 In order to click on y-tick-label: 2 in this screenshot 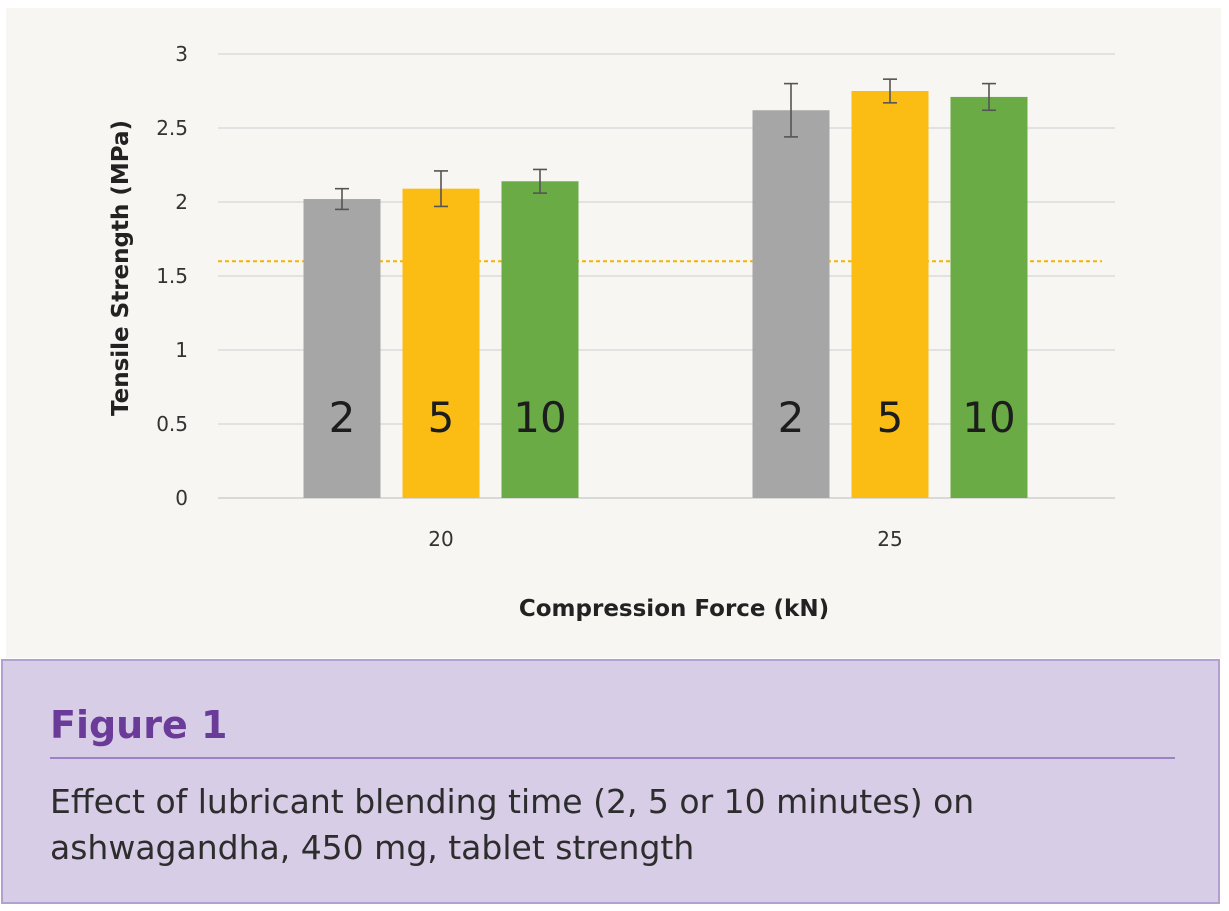, I will do `click(181, 202)`.